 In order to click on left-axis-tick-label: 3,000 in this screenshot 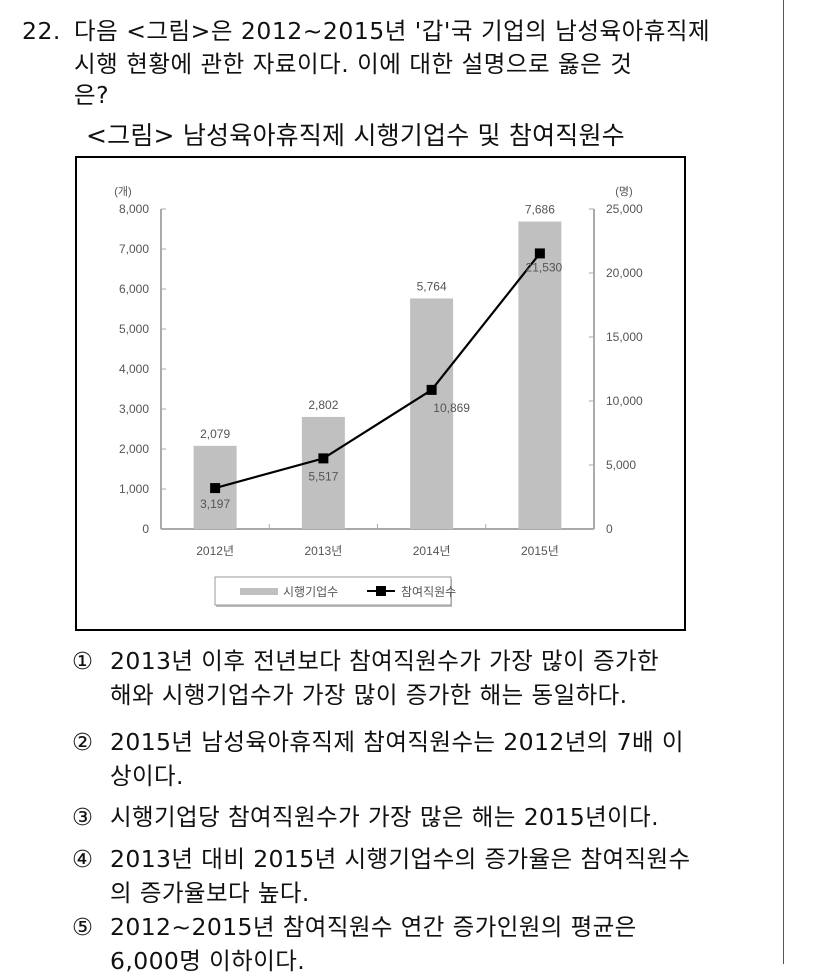, I will do `click(134, 409)`.